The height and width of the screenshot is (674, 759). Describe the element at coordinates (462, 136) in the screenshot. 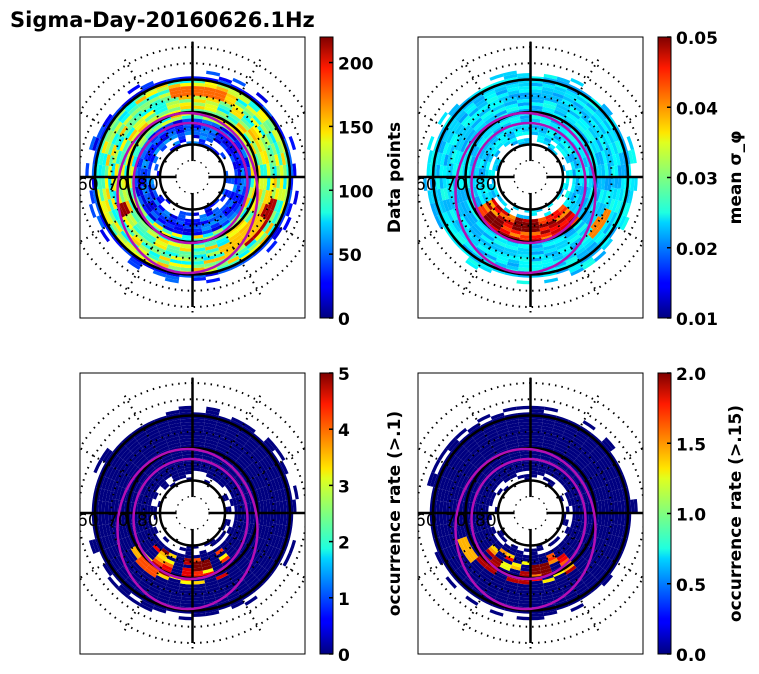

I see `mlt-grid-line` at that location.